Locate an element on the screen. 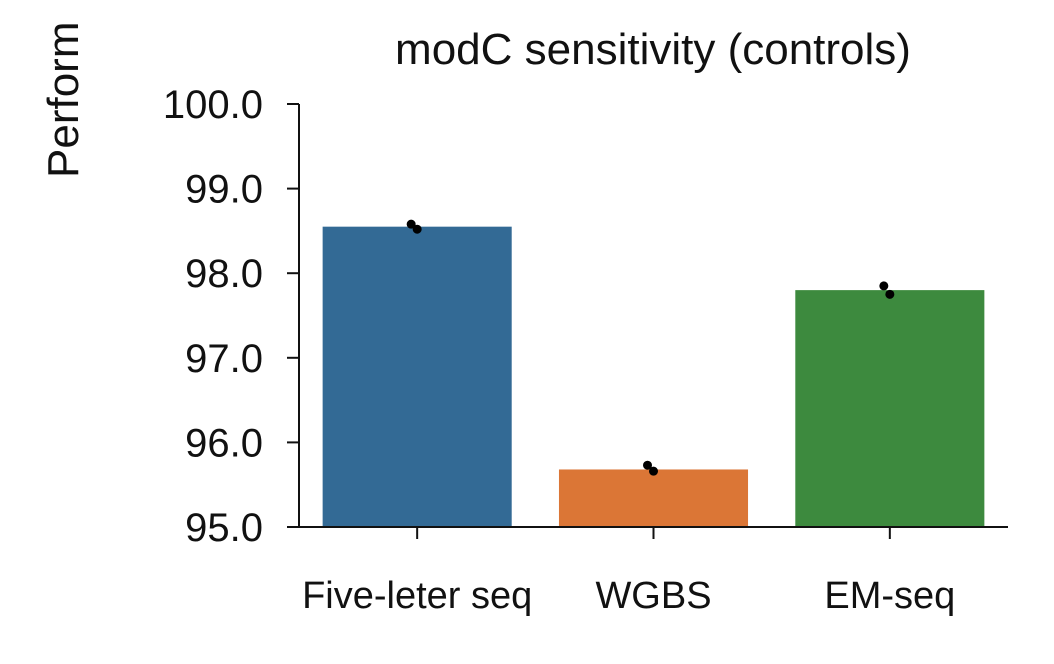 Image resolution: width=1054 pixels, height=664 pixels. y-tick-label: 98.0 is located at coordinates (224, 274).